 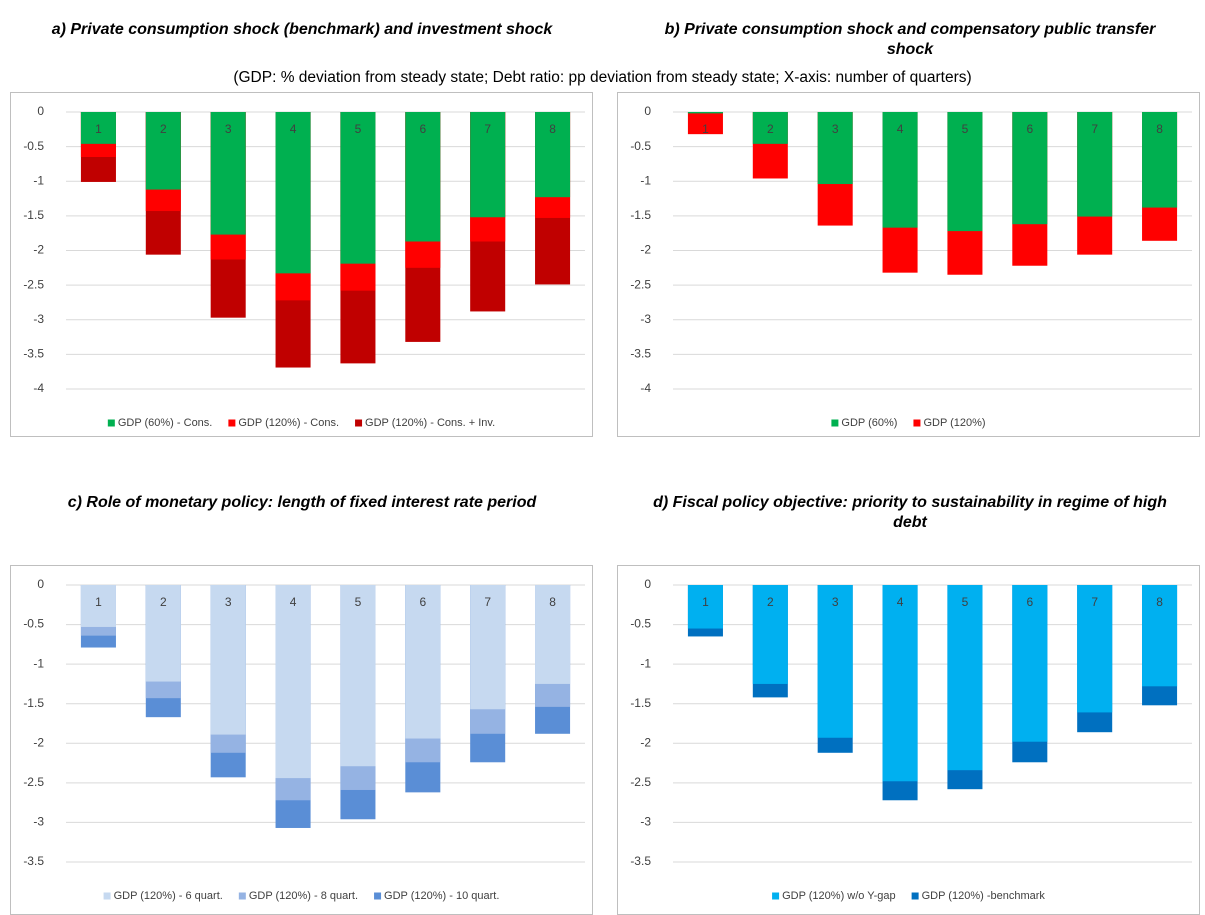 What do you see at coordinates (430, 423) in the screenshot?
I see `legend-label: GDP (120%) - Cons. + Inv.` at bounding box center [430, 423].